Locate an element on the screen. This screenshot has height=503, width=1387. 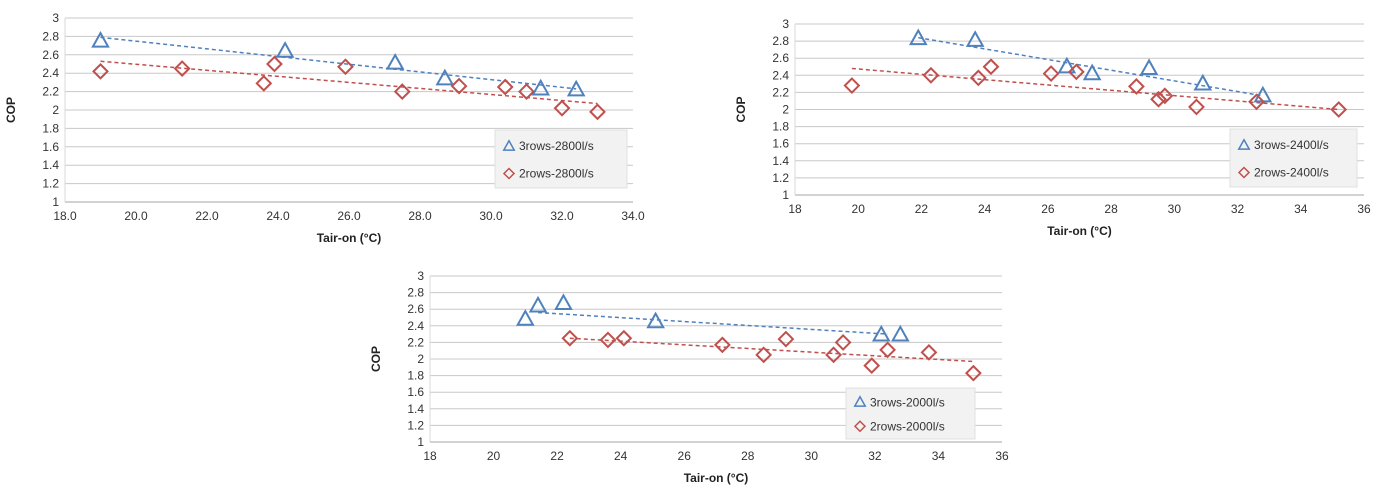
y-tick-label: 2.8 is located at coordinates (780, 41).